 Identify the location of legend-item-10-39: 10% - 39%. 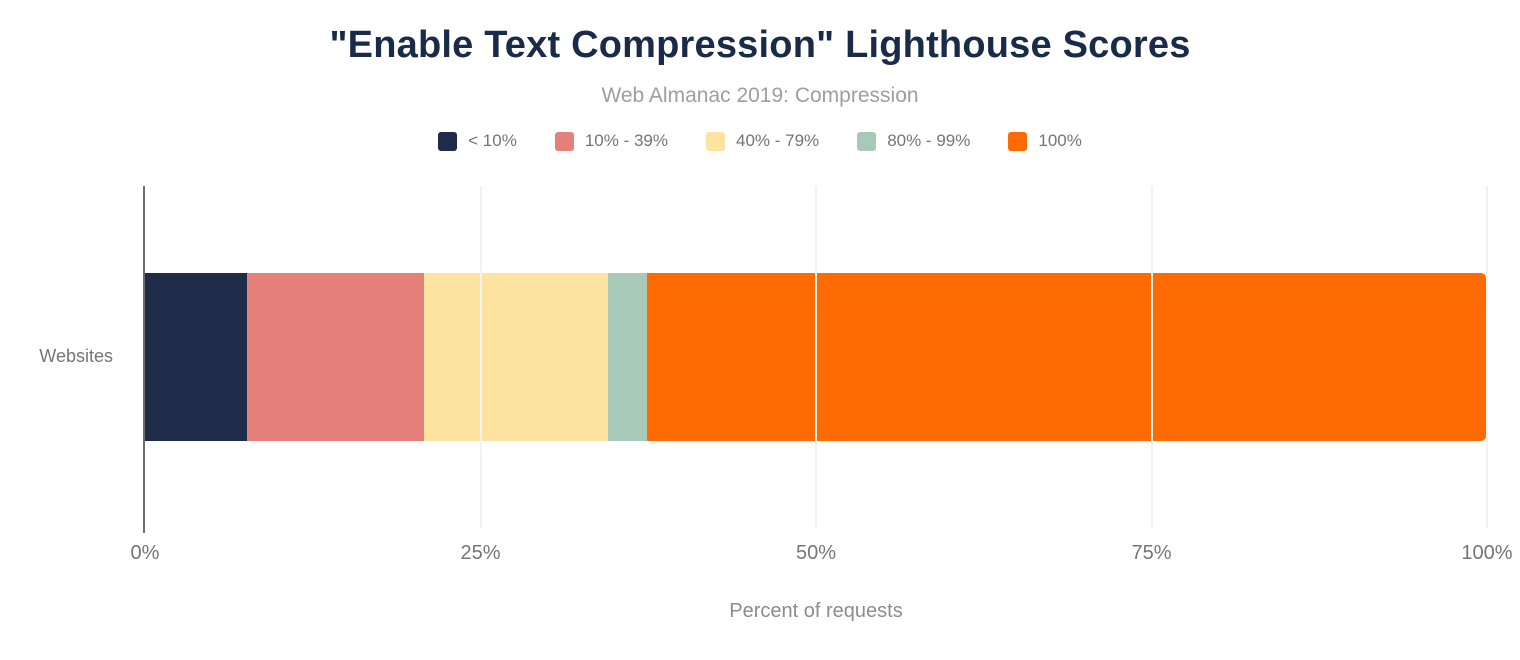
(611, 141).